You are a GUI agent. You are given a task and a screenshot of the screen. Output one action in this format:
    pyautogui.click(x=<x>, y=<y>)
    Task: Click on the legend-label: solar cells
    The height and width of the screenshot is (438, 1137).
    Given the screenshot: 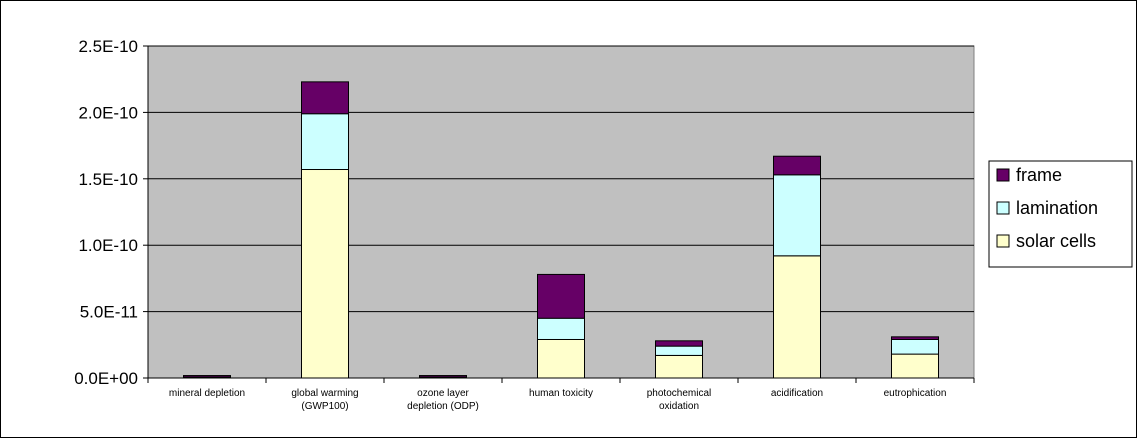 What is the action you would take?
    pyautogui.click(x=1056, y=241)
    